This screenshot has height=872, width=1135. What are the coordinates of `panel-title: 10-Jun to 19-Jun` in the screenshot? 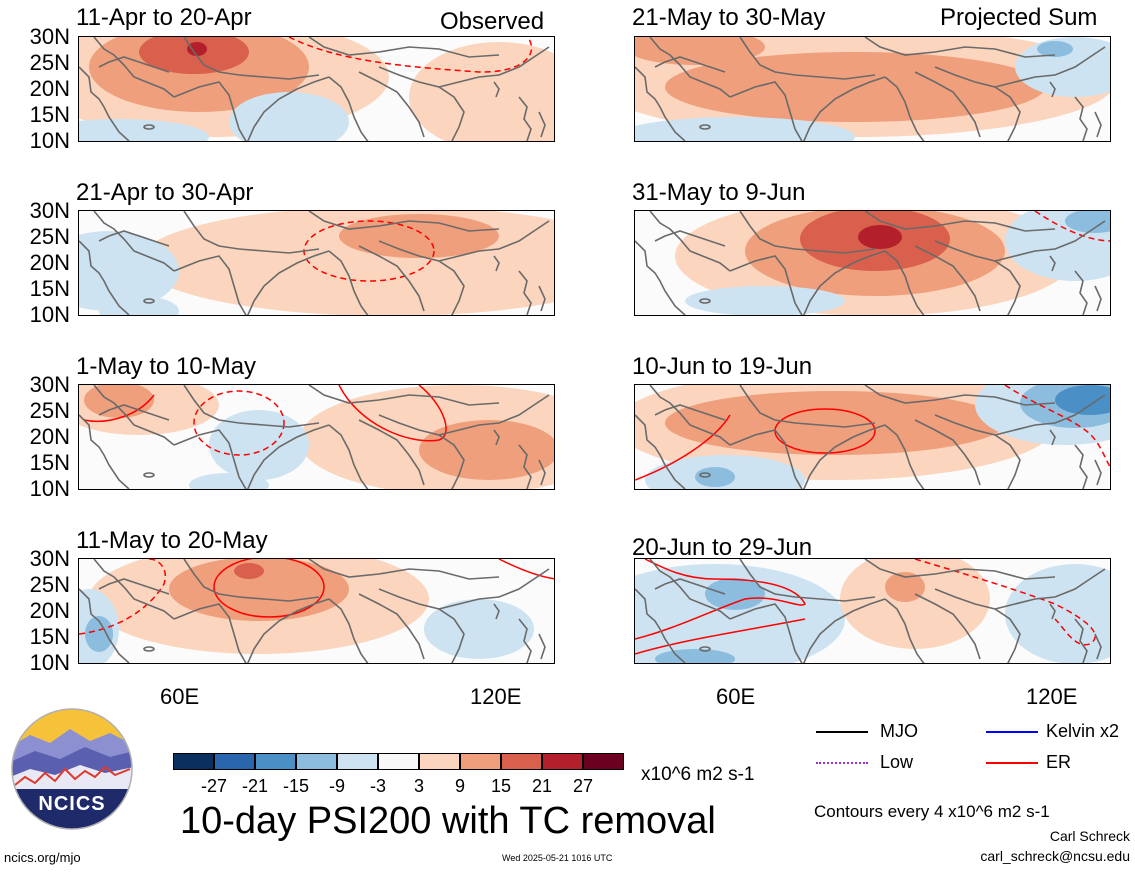 It's located at (722, 366).